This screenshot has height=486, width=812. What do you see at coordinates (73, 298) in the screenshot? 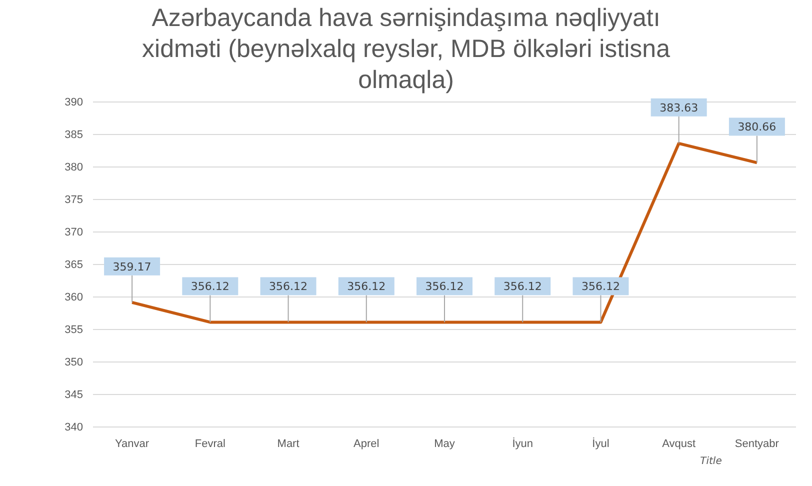
I see `y-tick-label: 360` at bounding box center [73, 298].